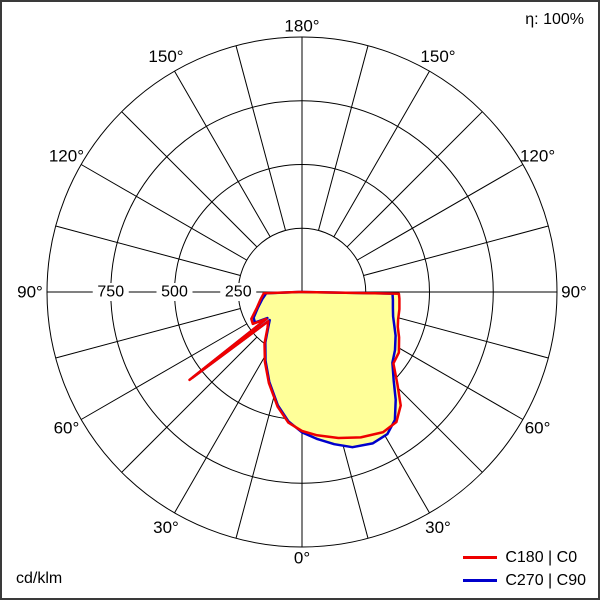 The width and height of the screenshot is (600, 600). Describe the element at coordinates (480, 580) in the screenshot. I see `blue-curve-swatch-icon` at that location.